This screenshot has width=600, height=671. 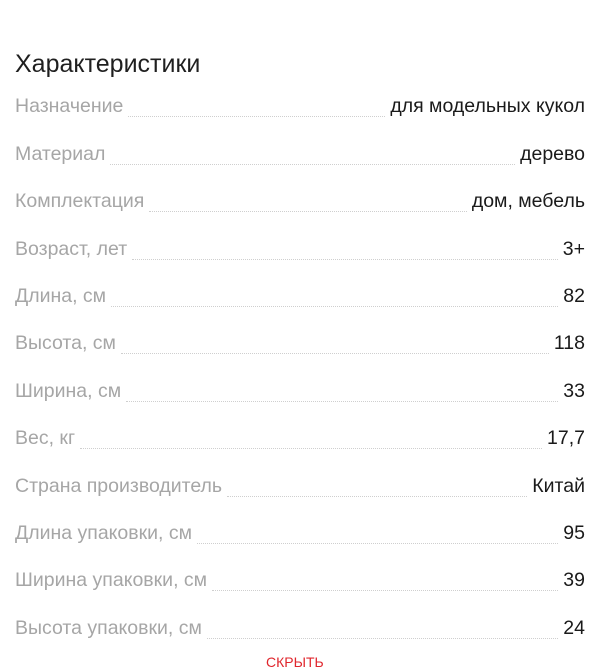 What do you see at coordinates (528, 201) in the screenshot?
I see `spec-value: дом, мебель` at bounding box center [528, 201].